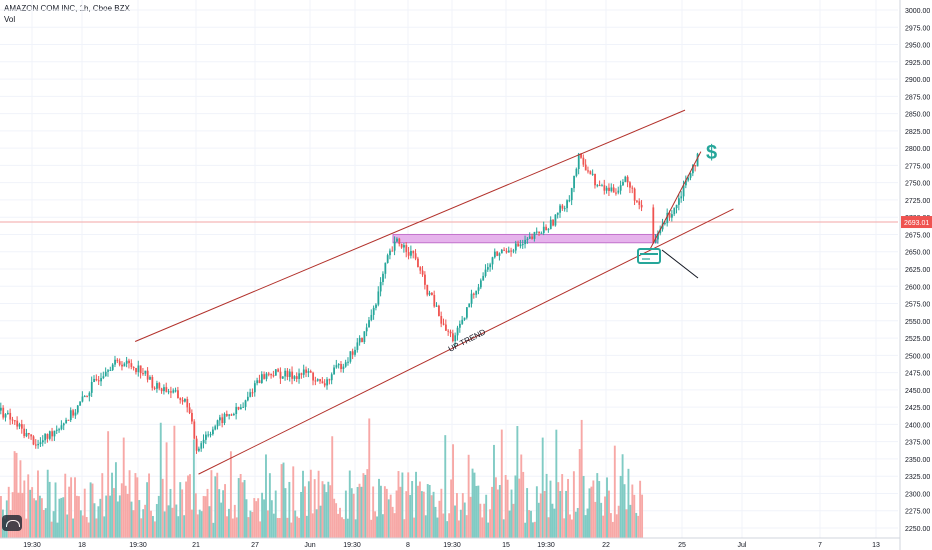  Describe the element at coordinates (676, 200) in the screenshot. I see `trend-lines` at that location.